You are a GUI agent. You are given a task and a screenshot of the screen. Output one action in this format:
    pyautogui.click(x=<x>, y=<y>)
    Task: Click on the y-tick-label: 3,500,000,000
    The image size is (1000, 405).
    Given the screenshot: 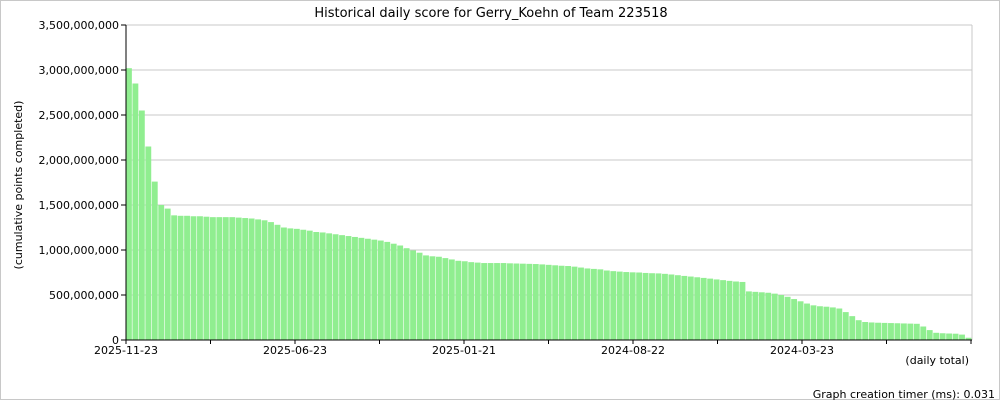 What is the action you would take?
    pyautogui.click(x=79, y=25)
    